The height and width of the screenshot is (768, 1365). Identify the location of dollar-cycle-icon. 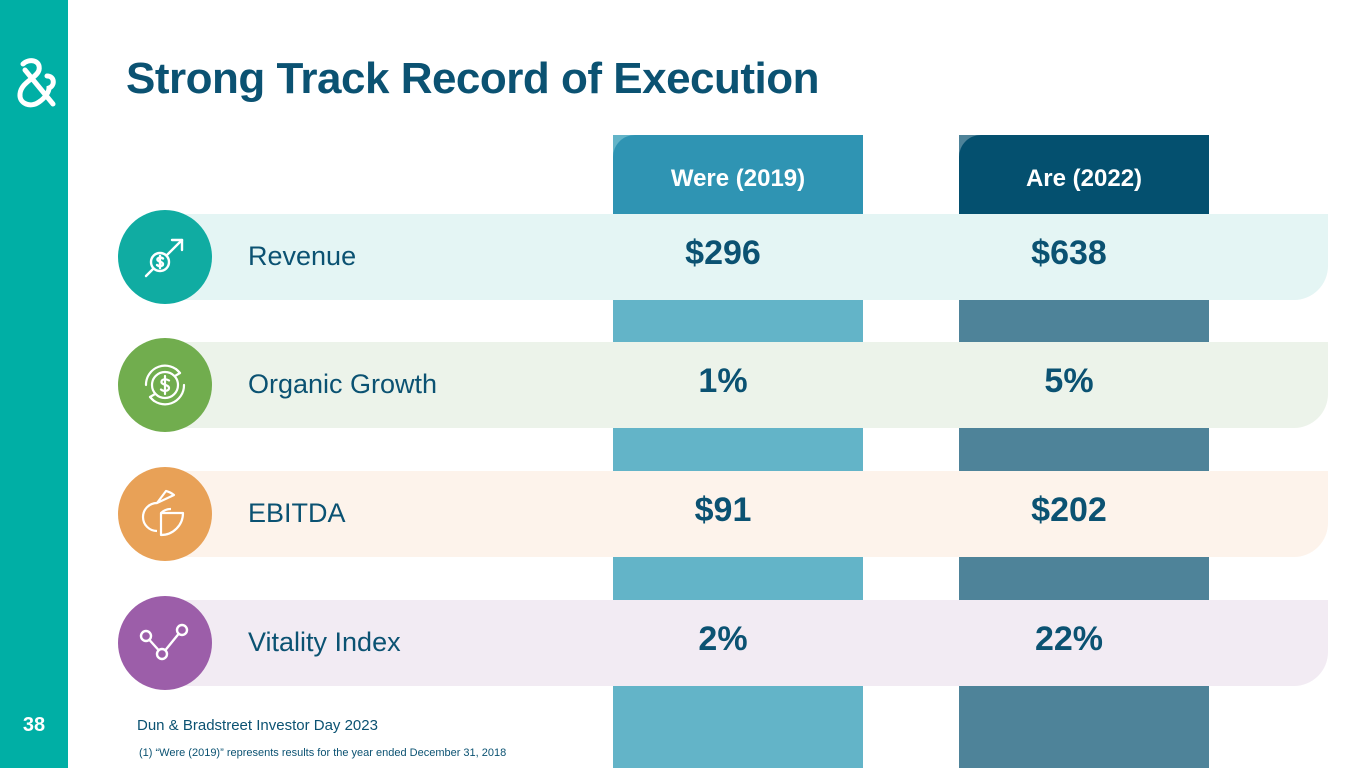
(165, 385).